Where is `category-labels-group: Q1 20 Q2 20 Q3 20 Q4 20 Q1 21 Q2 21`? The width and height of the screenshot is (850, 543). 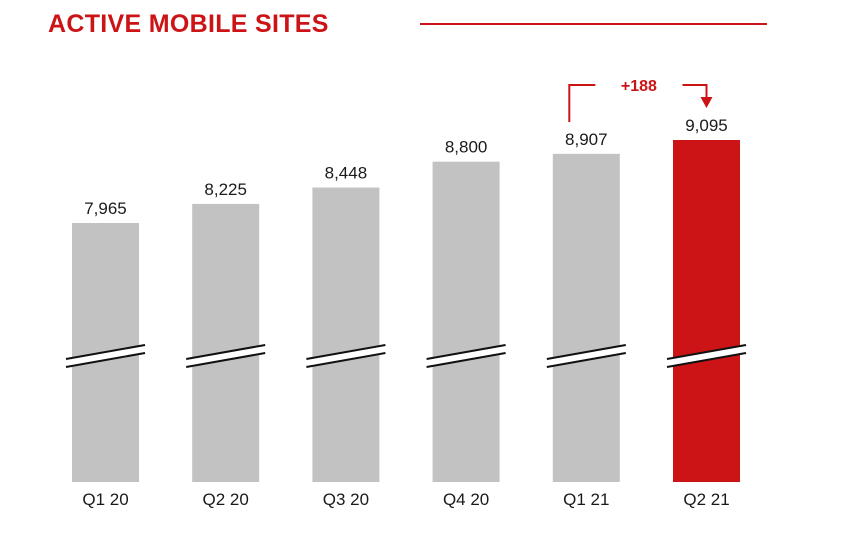 category-labels-group: Q1 20 Q2 20 Q3 20 Q4 20 Q1 21 Q2 21 is located at coordinates (405, 499).